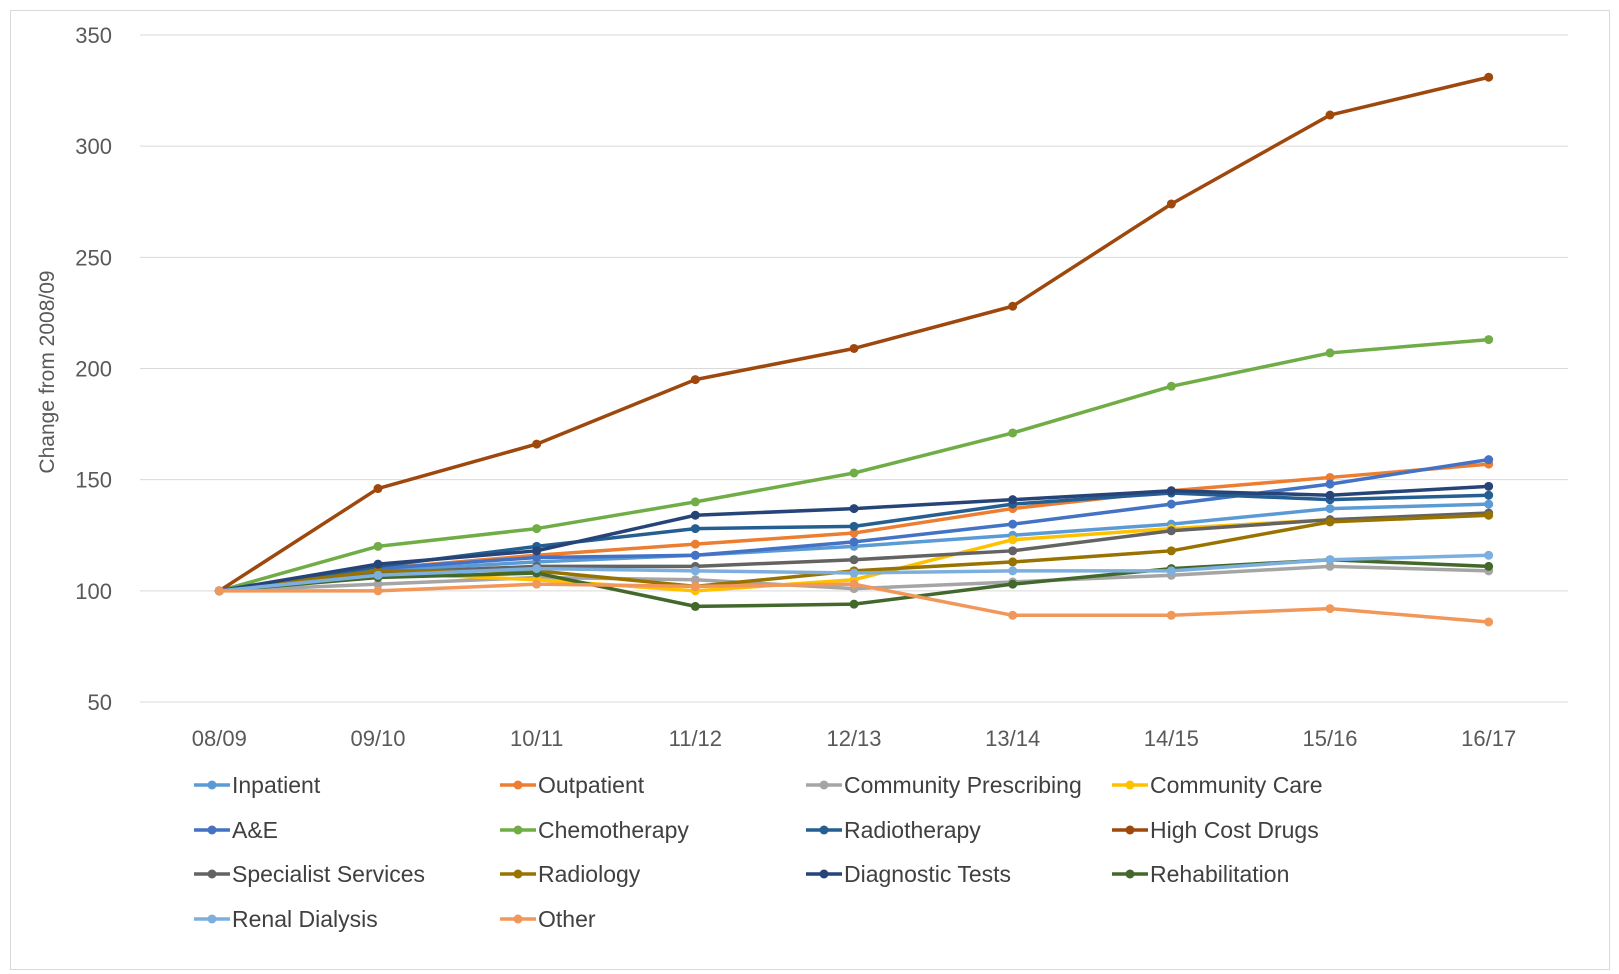  What do you see at coordinates (570, 874) in the screenshot?
I see `legend-item: Radiology` at bounding box center [570, 874].